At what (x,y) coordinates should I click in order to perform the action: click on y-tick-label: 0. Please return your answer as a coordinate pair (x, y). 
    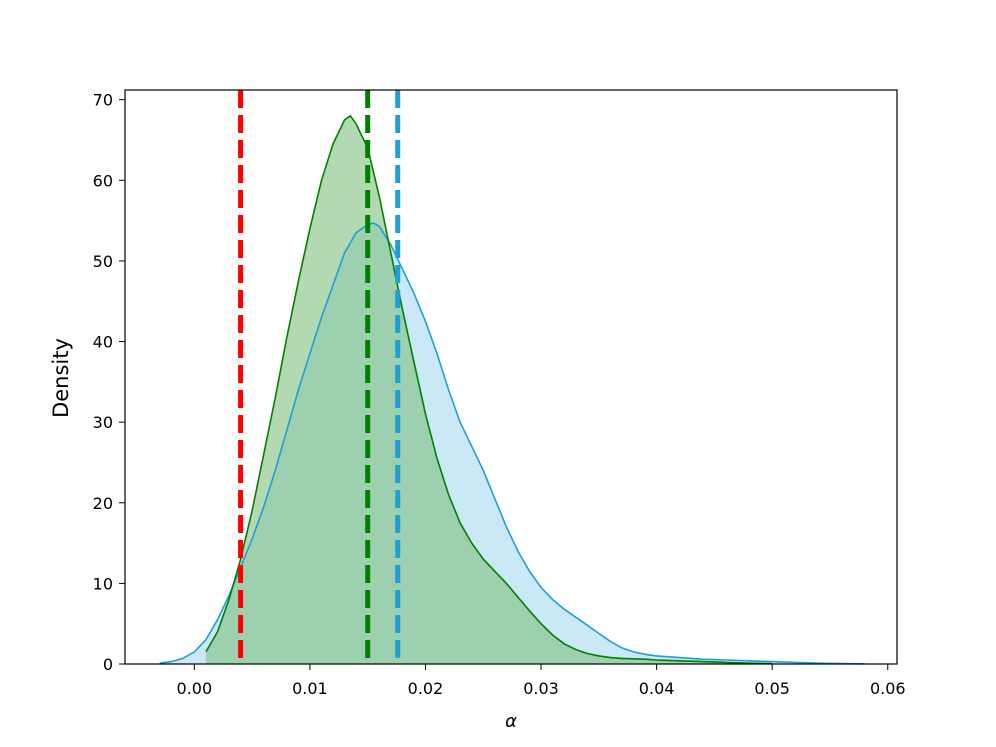
    Looking at the image, I should click on (108, 664).